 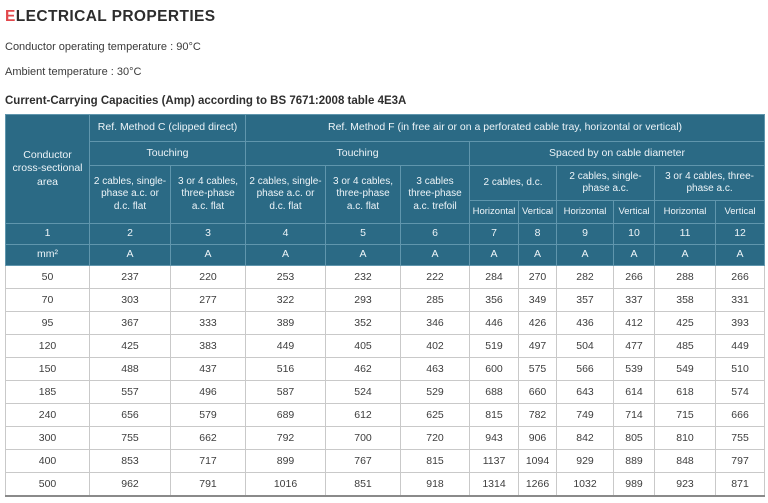 I want to click on table-row: 50 237 220 253 232 222 284 270 282 266 288 266, so click(x=385, y=277).